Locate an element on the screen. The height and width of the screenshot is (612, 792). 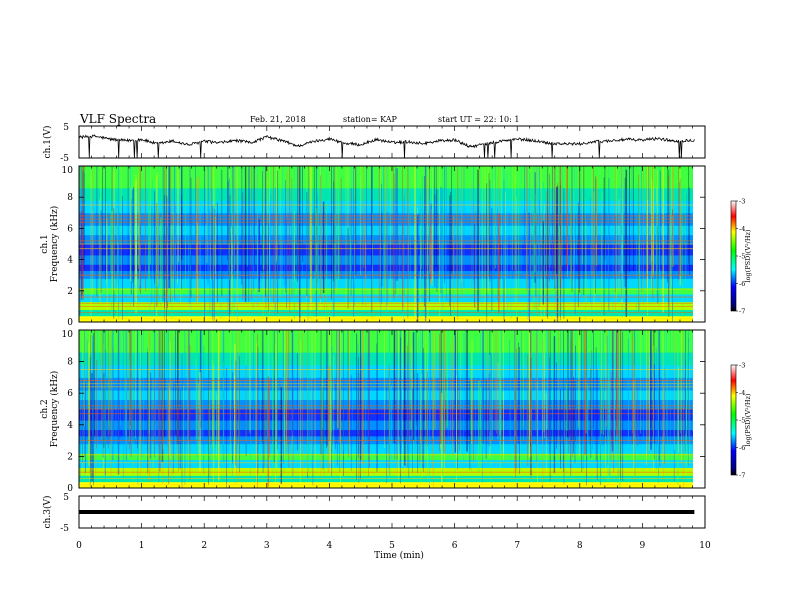
x-tick-label: 8 is located at coordinates (580, 546).